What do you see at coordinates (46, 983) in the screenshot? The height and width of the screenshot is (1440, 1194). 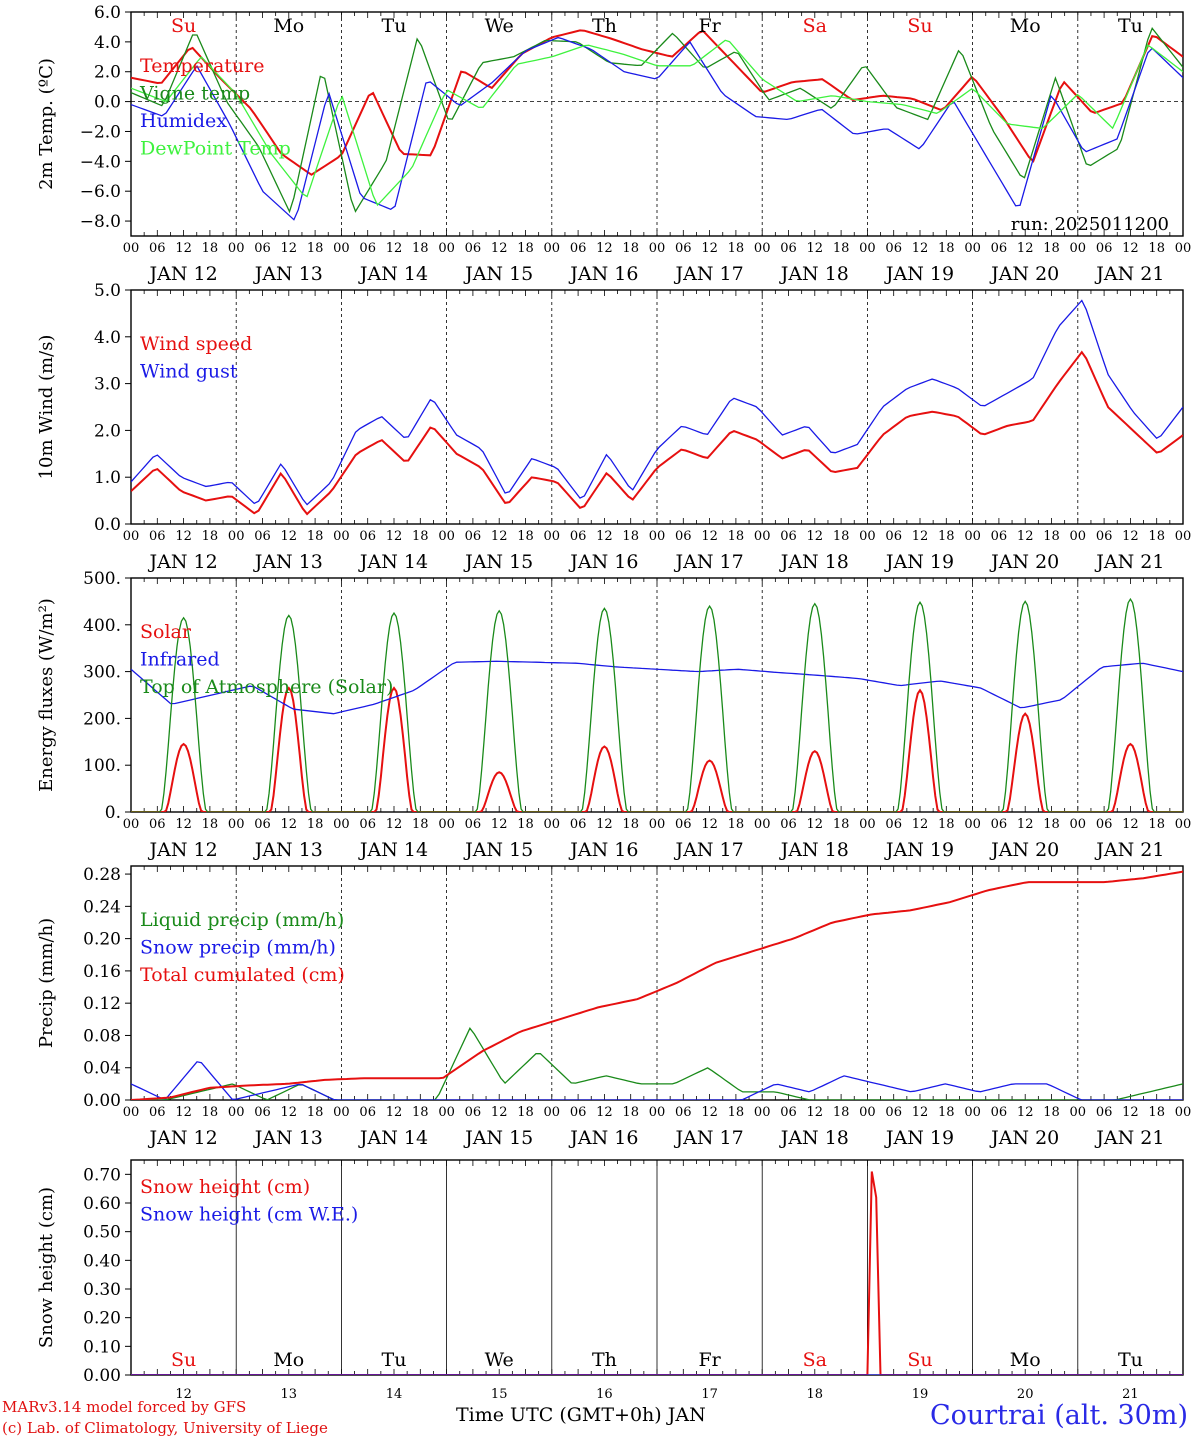 I see `y-axis-title: Precip (mm/h)` at bounding box center [46, 983].